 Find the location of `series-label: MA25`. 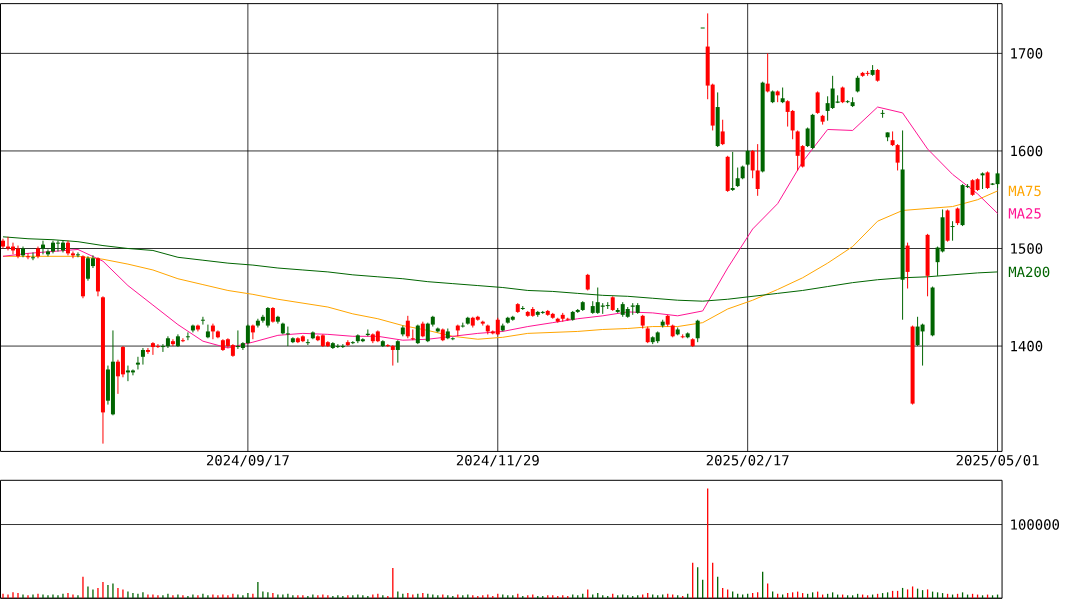

series-label: MA25 is located at coordinates (1024, 213).